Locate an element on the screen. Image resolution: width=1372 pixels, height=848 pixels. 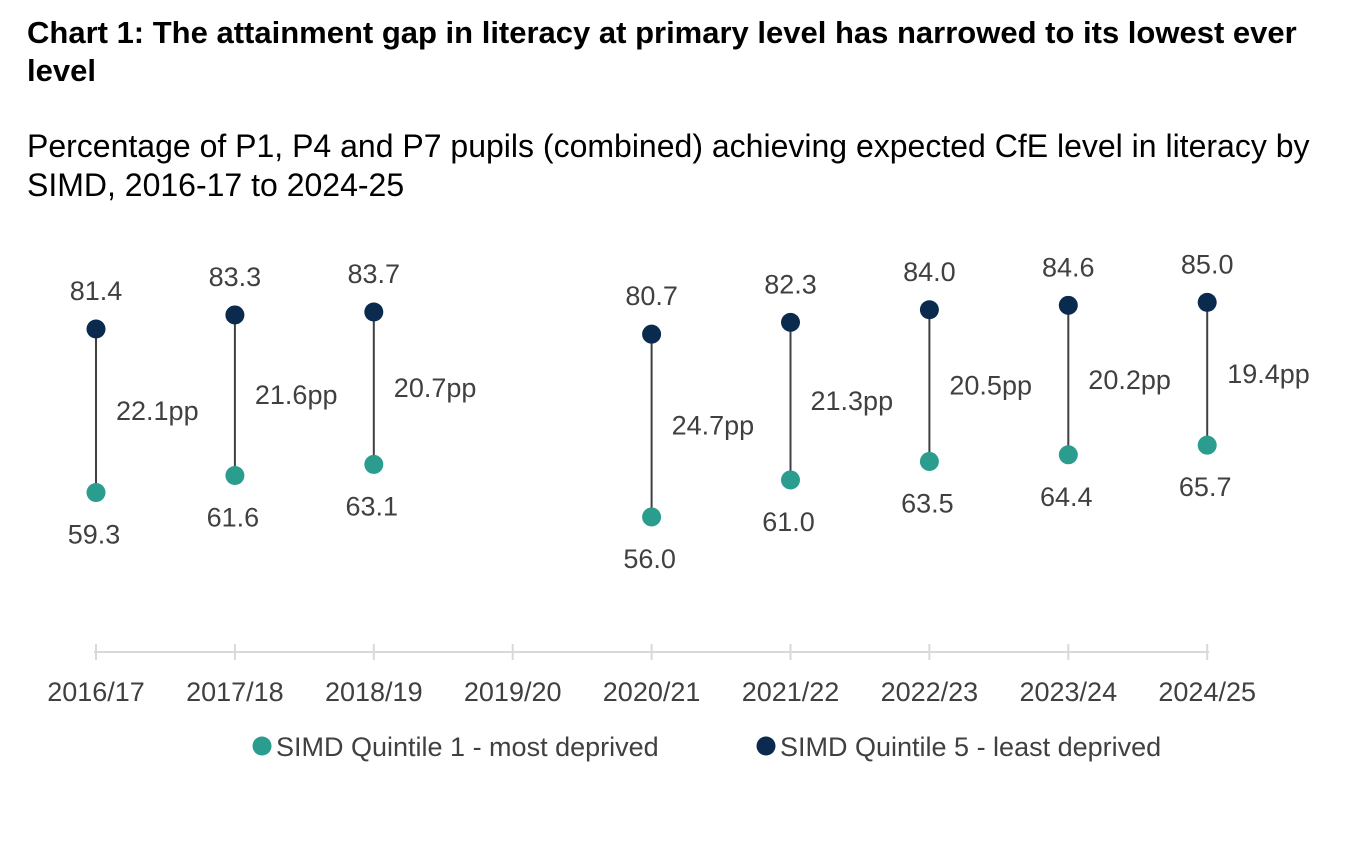
q5-value-label: 82.3 is located at coordinates (790, 284).